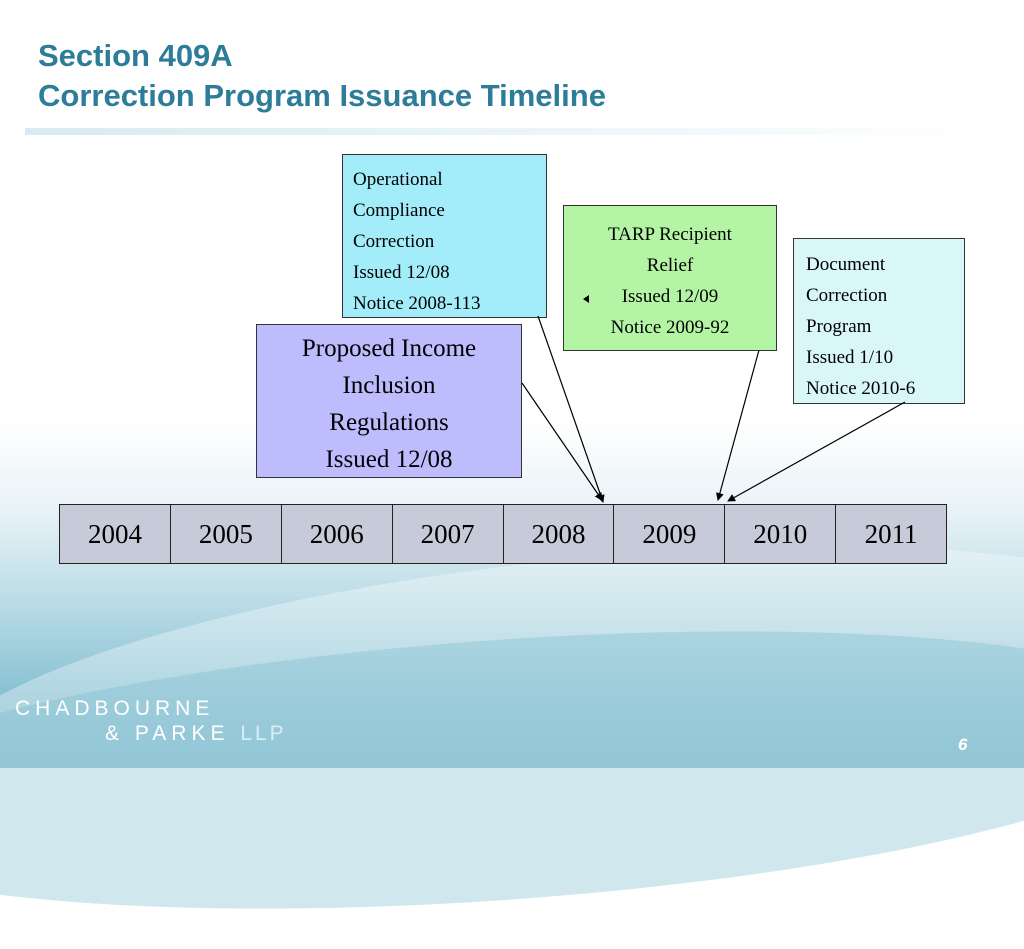 Image resolution: width=1024 pixels, height=949 pixels. I want to click on title-line-2: Correction Program Issuance Timeline, so click(322, 95).